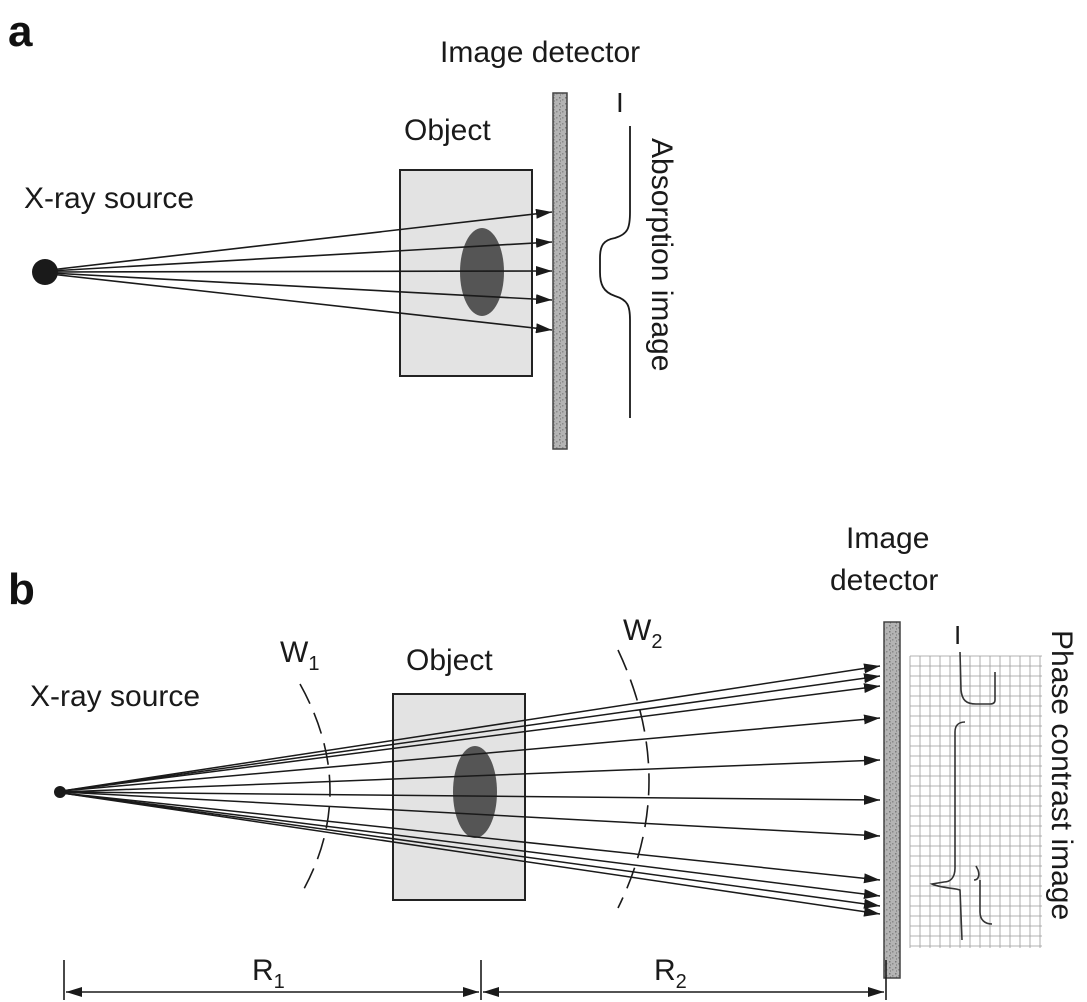 The height and width of the screenshot is (1002, 1087). Describe the element at coordinates (884, 580) in the screenshot. I see `panel-b-detector-label-line2: detector` at that location.